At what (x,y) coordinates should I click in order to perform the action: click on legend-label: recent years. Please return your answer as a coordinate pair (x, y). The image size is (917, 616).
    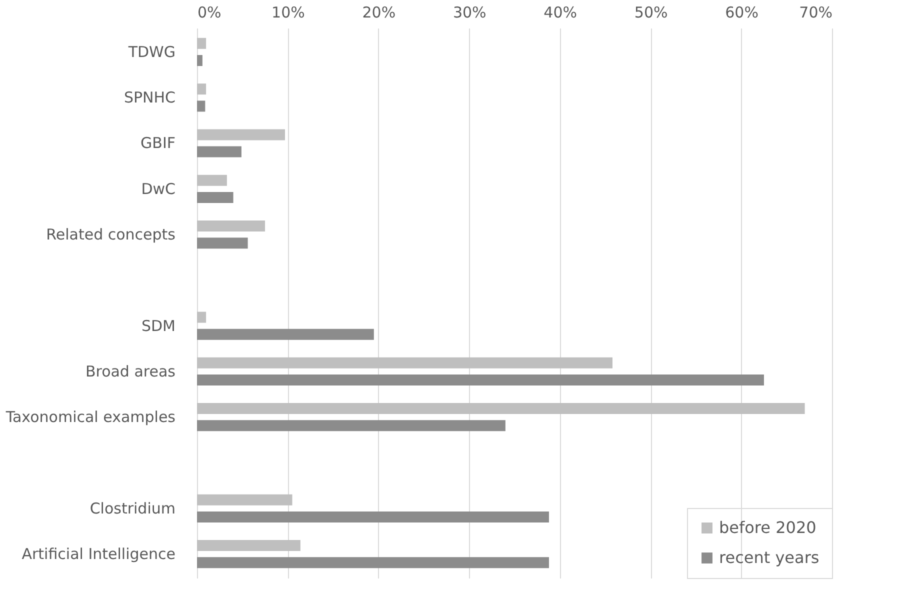
    Looking at the image, I should click on (769, 557).